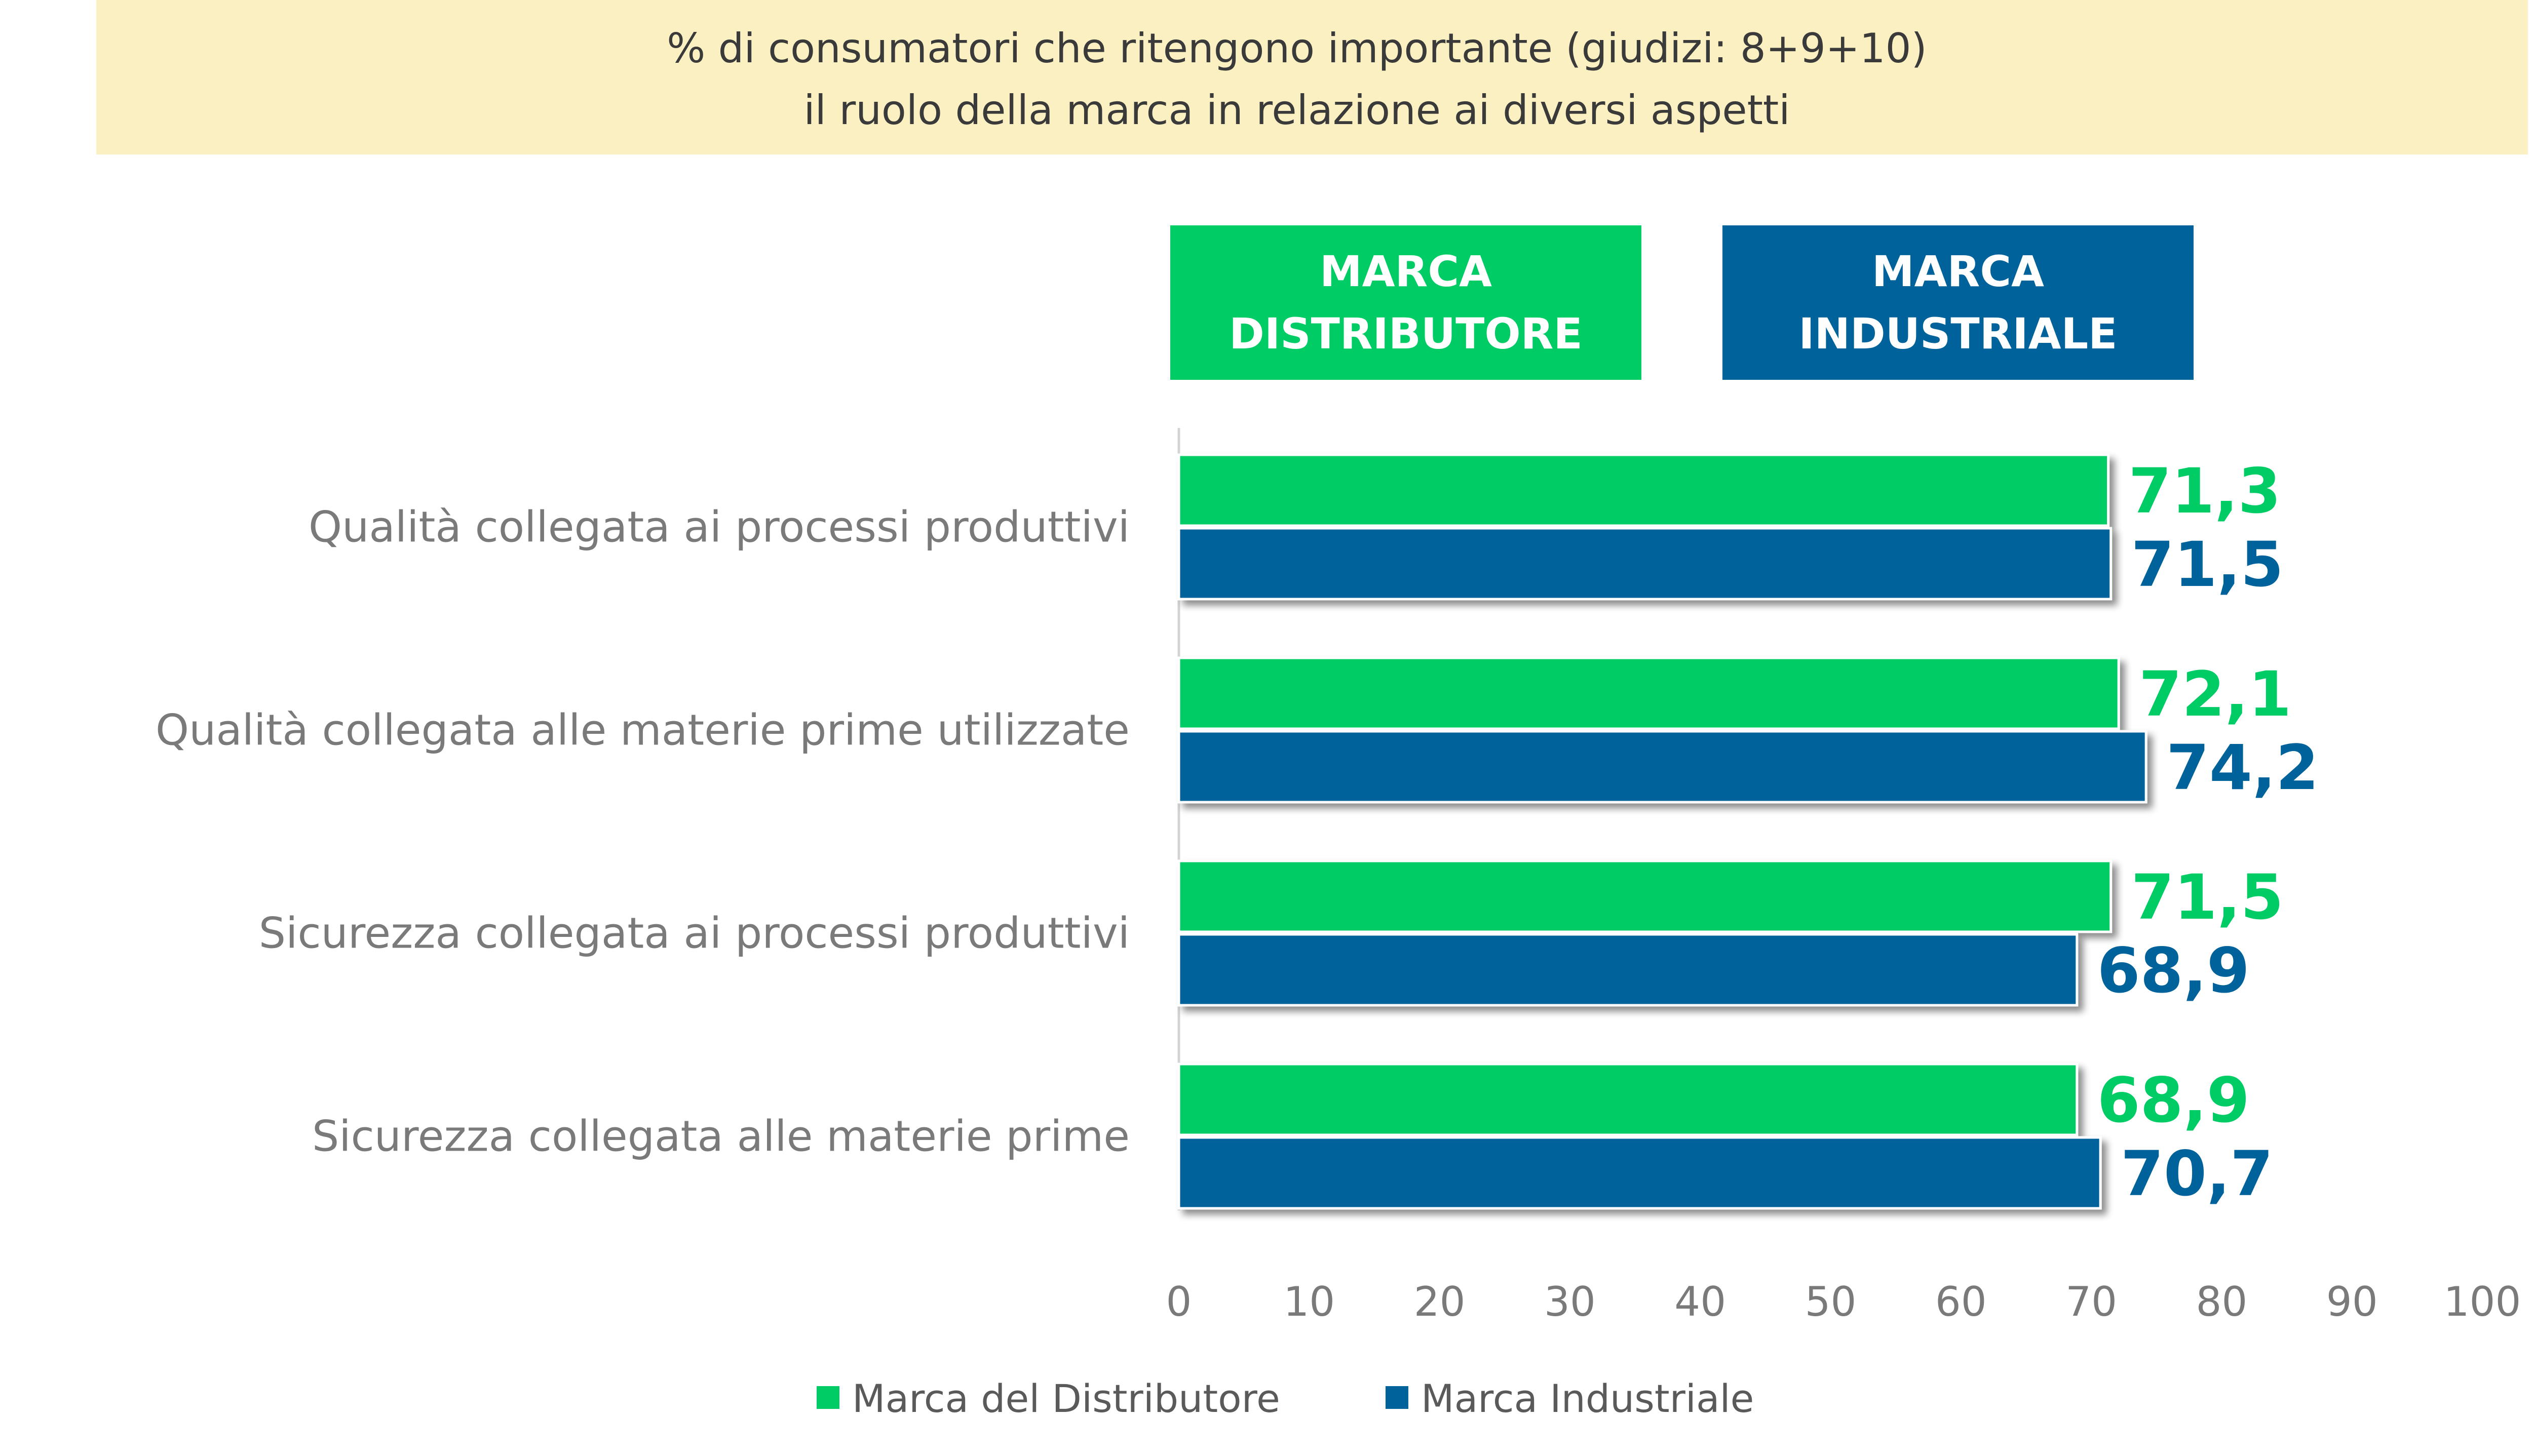  I want to click on legend-swatch-industriale, so click(1397, 1398).